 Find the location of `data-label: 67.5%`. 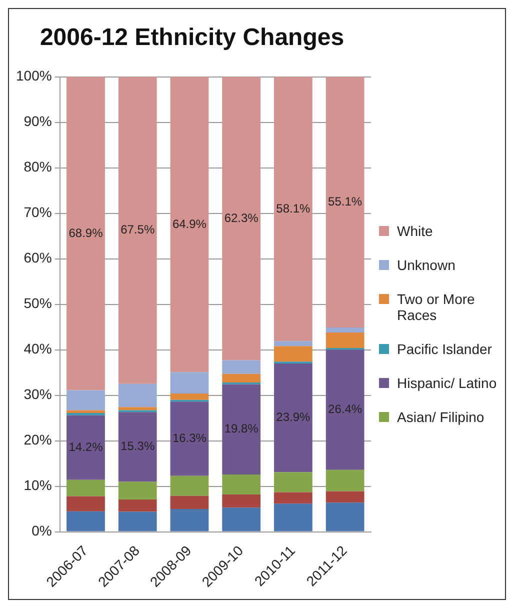

data-label: 67.5% is located at coordinates (137, 229).